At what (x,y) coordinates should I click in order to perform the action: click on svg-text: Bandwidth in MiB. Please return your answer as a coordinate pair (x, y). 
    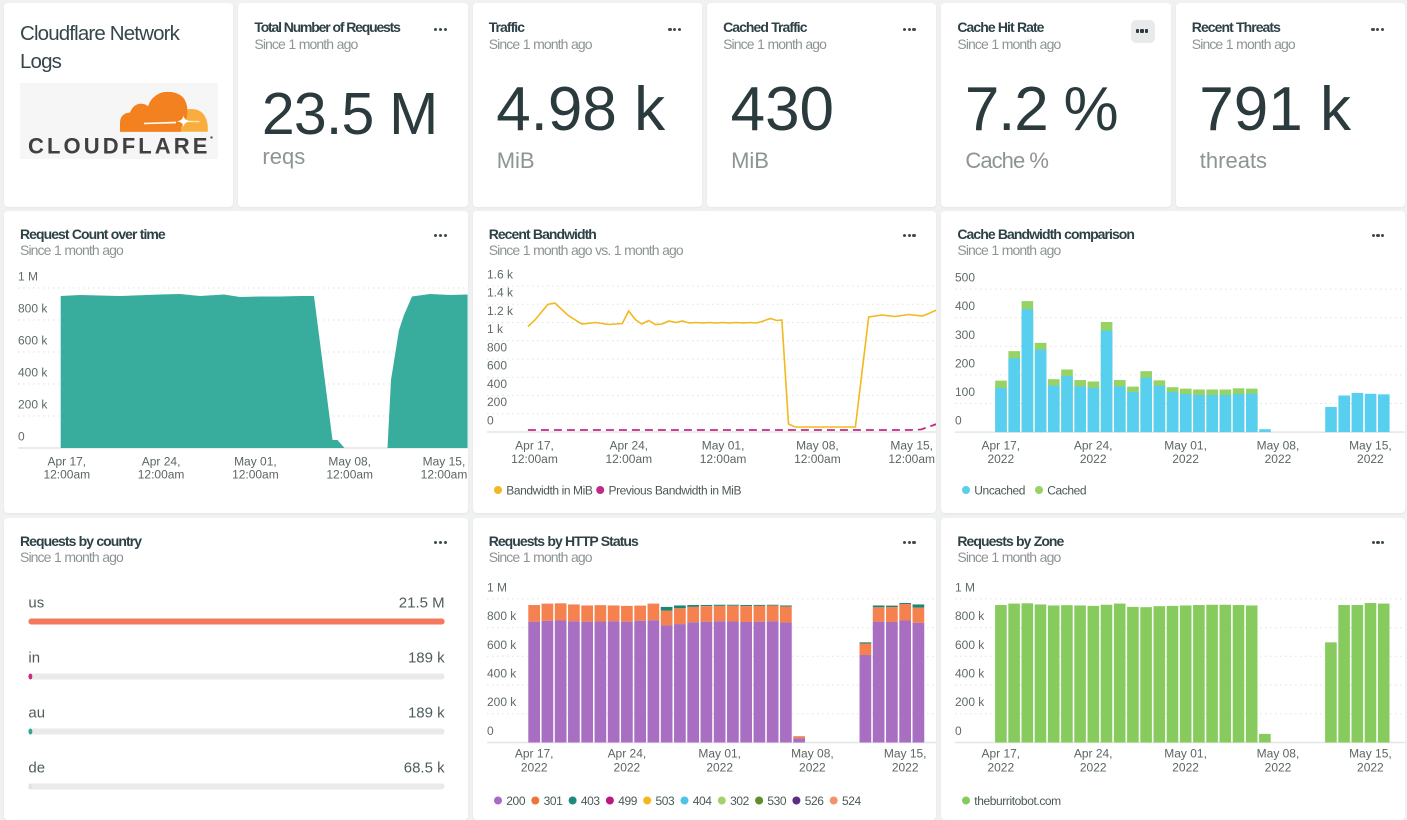
    Looking at the image, I should click on (549, 490).